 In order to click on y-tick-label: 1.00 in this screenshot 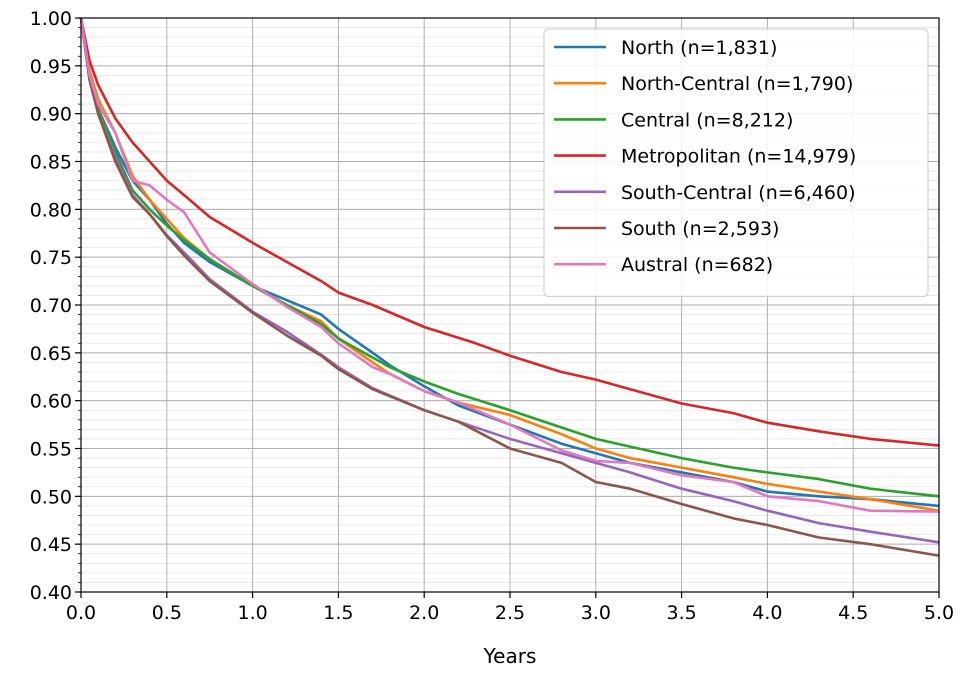, I will do `click(51, 19)`.